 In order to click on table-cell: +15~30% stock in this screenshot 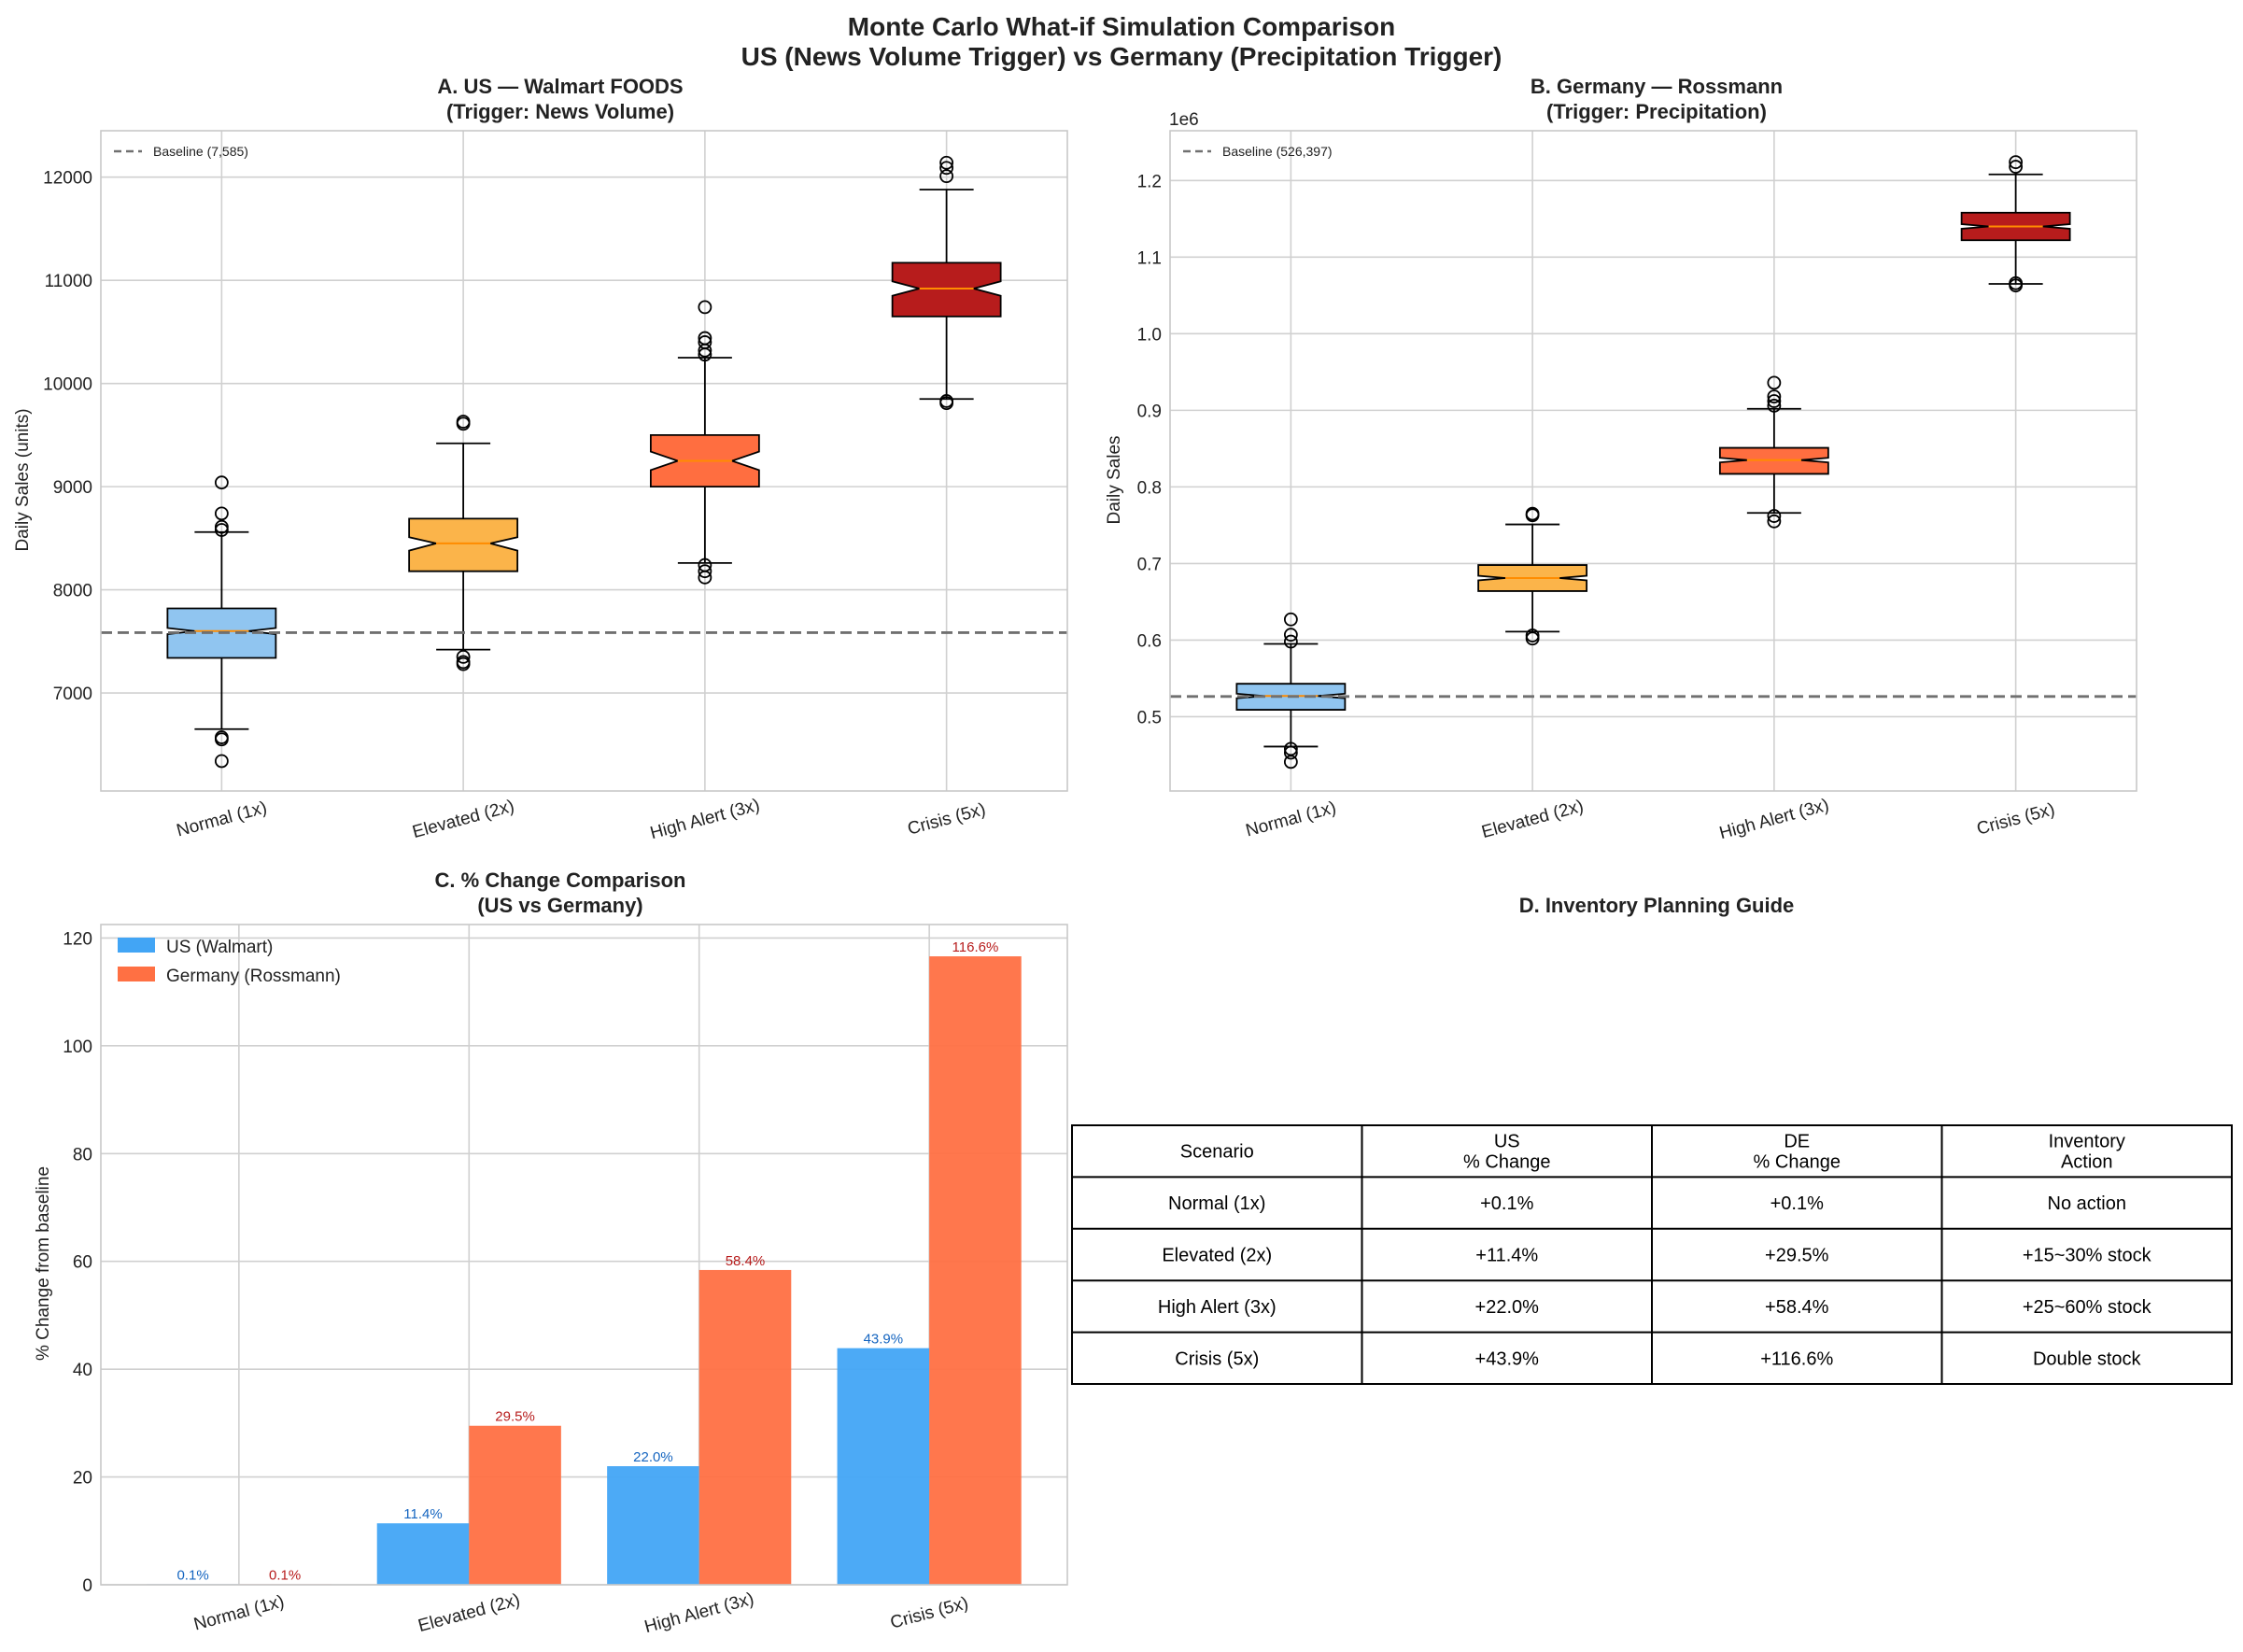, I will do `click(2087, 1256)`.